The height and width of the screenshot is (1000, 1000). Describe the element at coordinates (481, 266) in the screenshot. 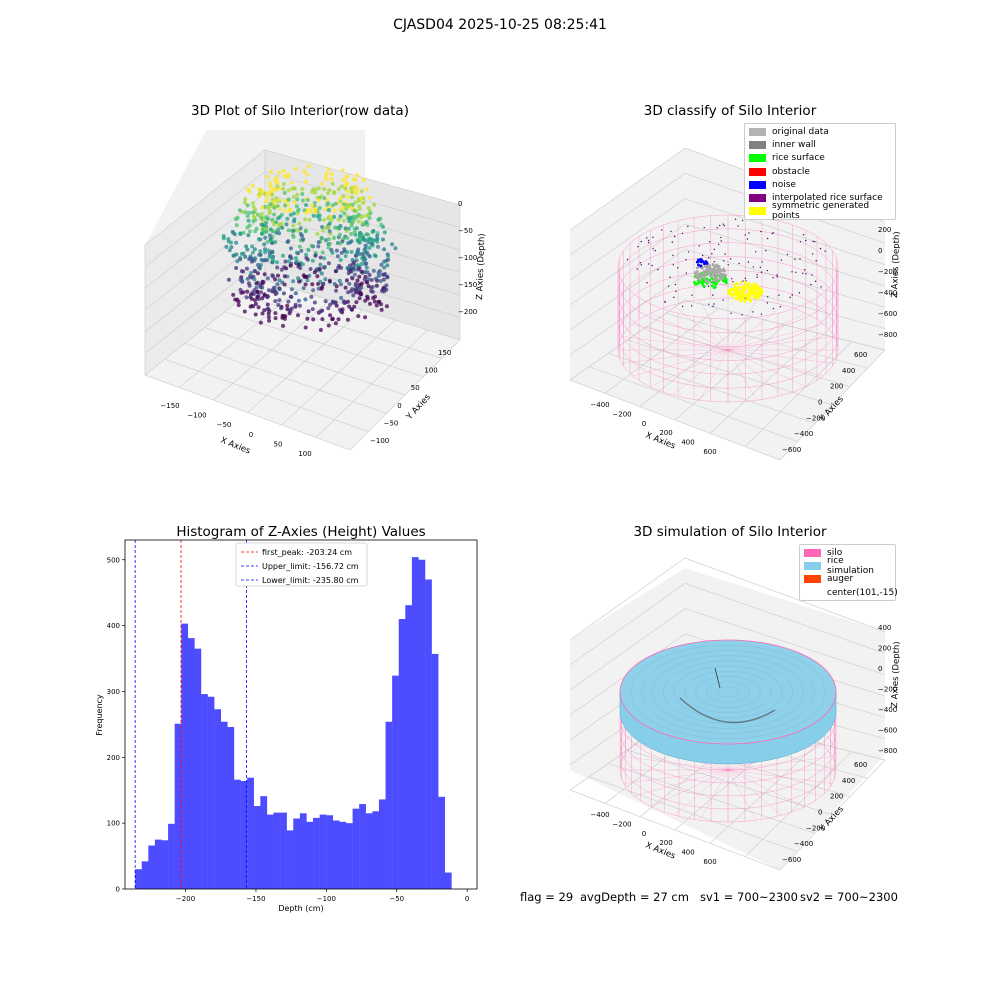

I see `raw-zlabel: Z Axies (Depth)` at that location.